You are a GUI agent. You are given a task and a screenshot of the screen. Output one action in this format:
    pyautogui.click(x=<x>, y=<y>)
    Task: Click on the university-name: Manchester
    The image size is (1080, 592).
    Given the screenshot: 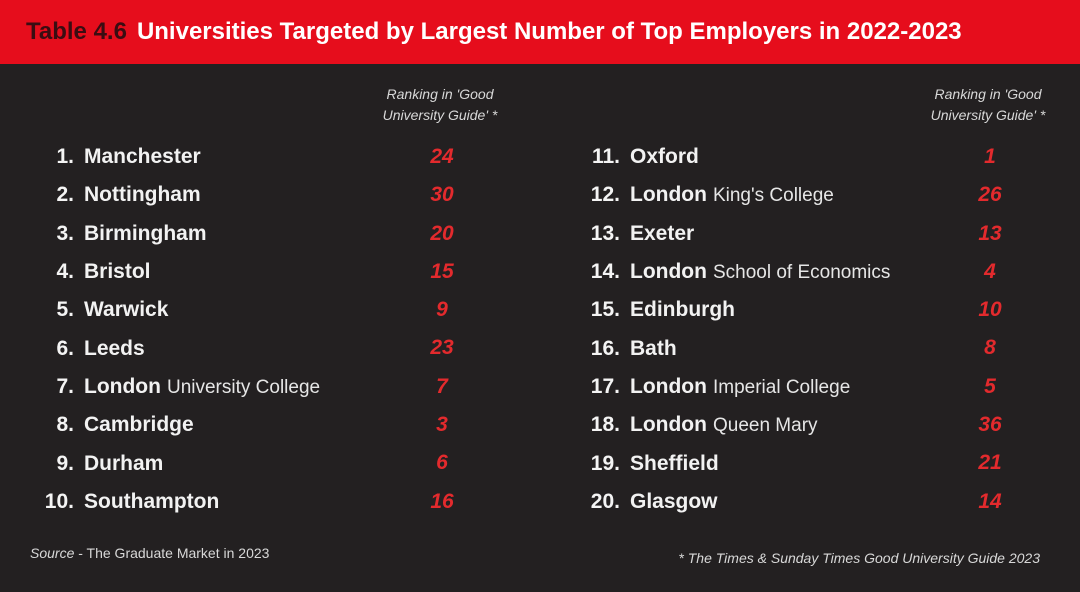 What is the action you would take?
    pyautogui.click(x=142, y=157)
    